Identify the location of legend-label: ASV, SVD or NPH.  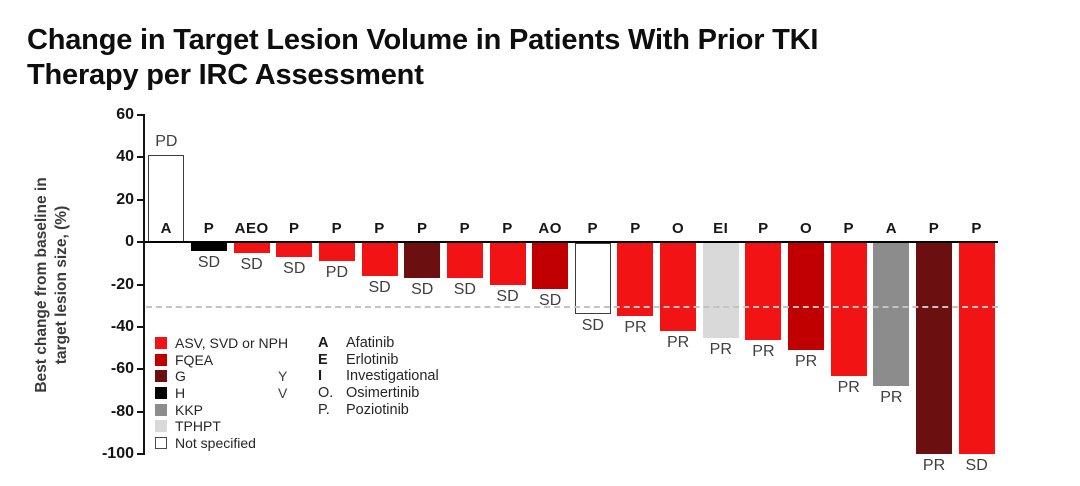
(232, 343).